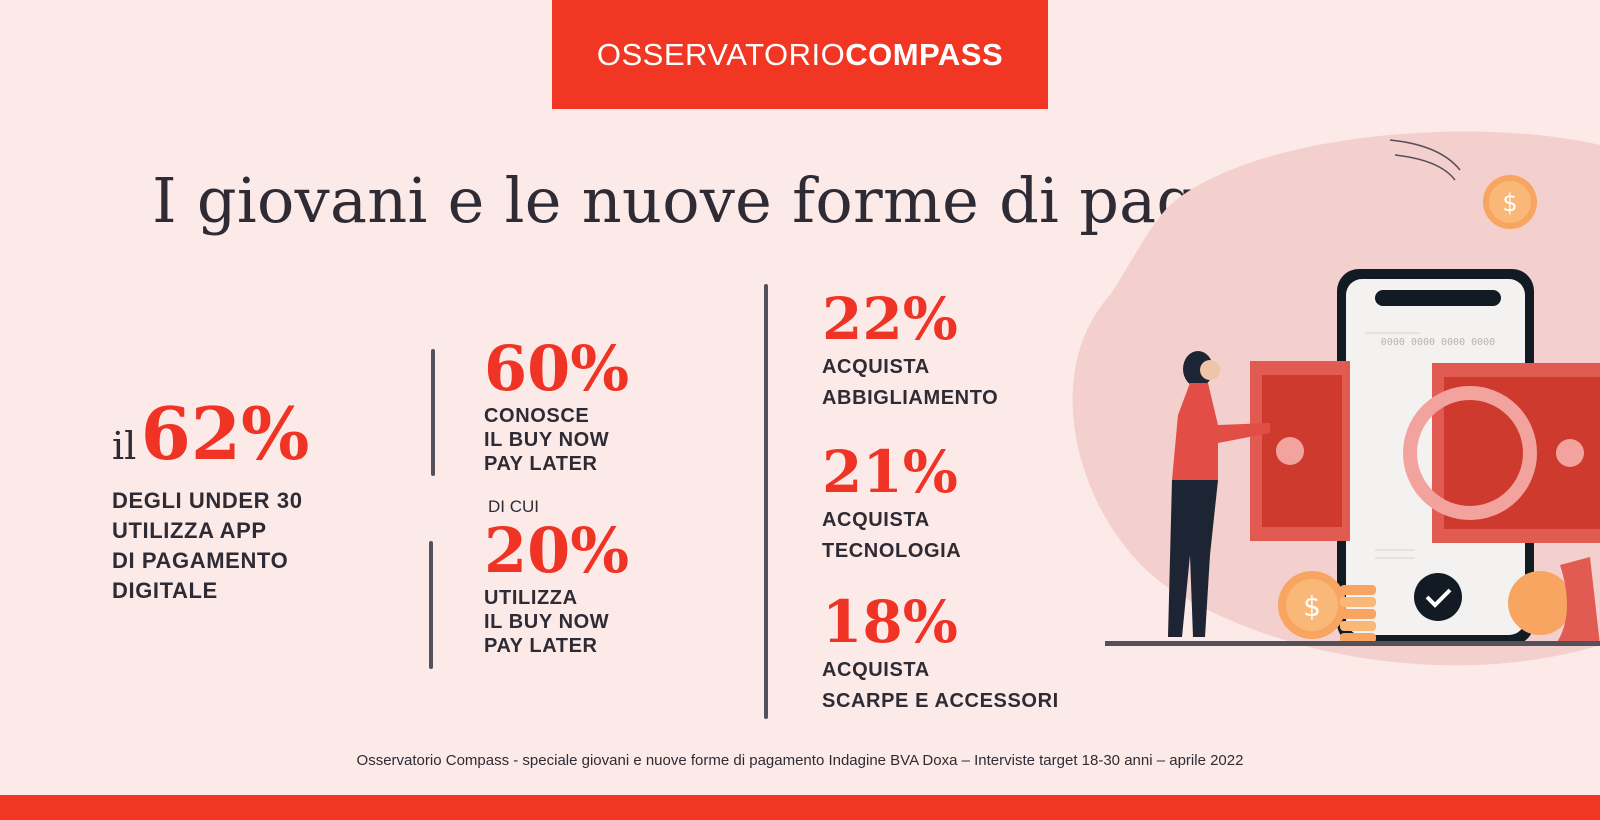 This screenshot has width=1600, height=820. What do you see at coordinates (924, 54) in the screenshot?
I see `brand-name-bold: COMPASS` at bounding box center [924, 54].